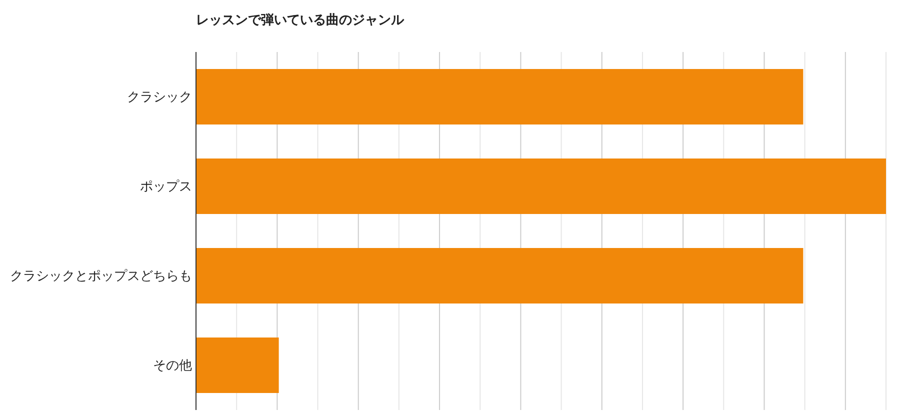 The image size is (917, 413). I want to click on y-tick-label: その他, so click(172, 364).